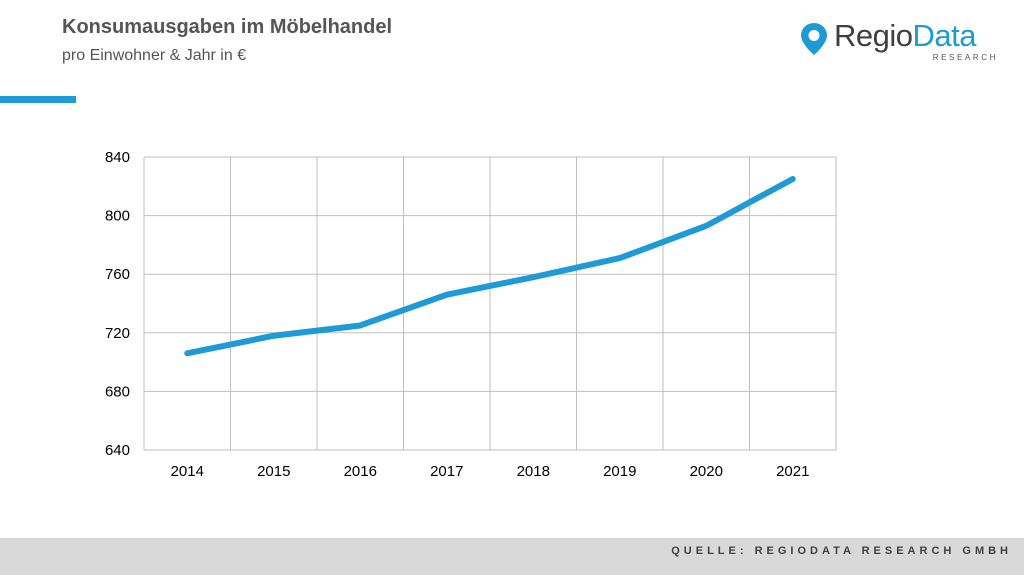  Describe the element at coordinates (117, 450) in the screenshot. I see `y-tick-label: 640` at that location.